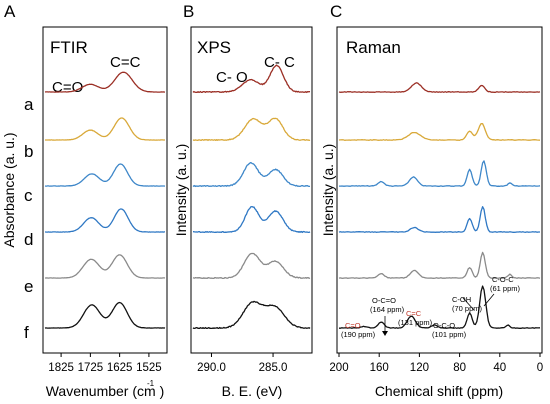  What do you see at coordinates (105, 175) in the screenshot?
I see `ftir-series-c` at bounding box center [105, 175].